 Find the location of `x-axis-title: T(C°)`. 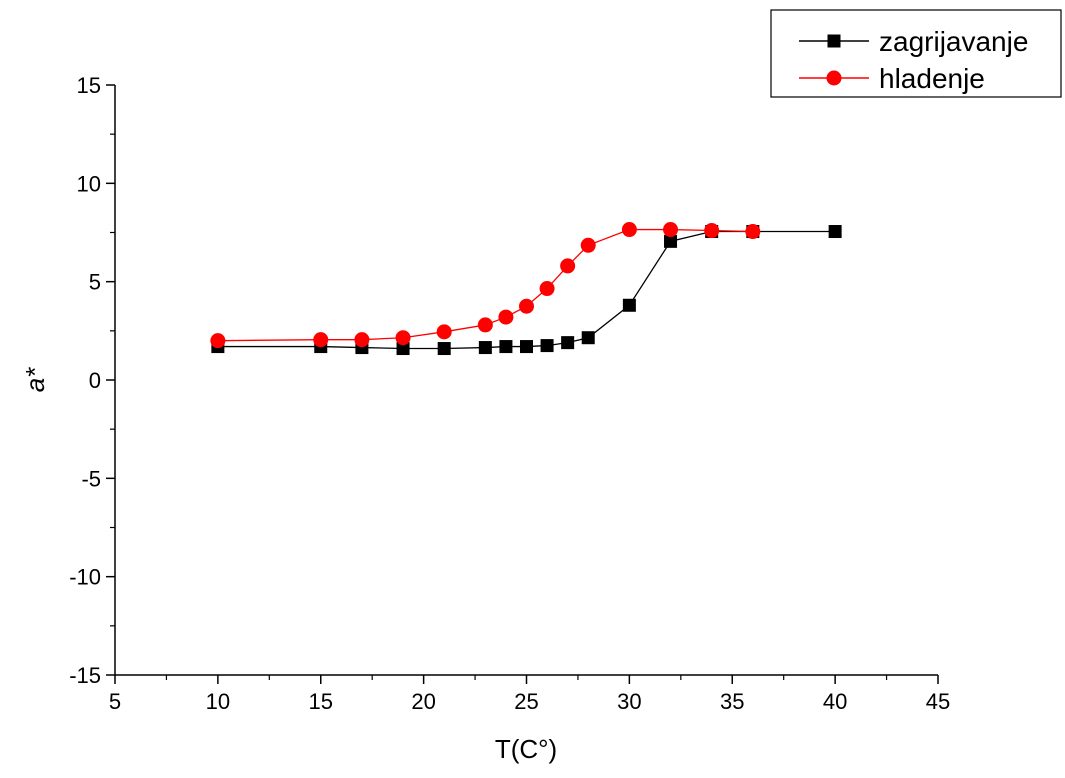

x-axis-title: T(C°) is located at coordinates (526, 749).